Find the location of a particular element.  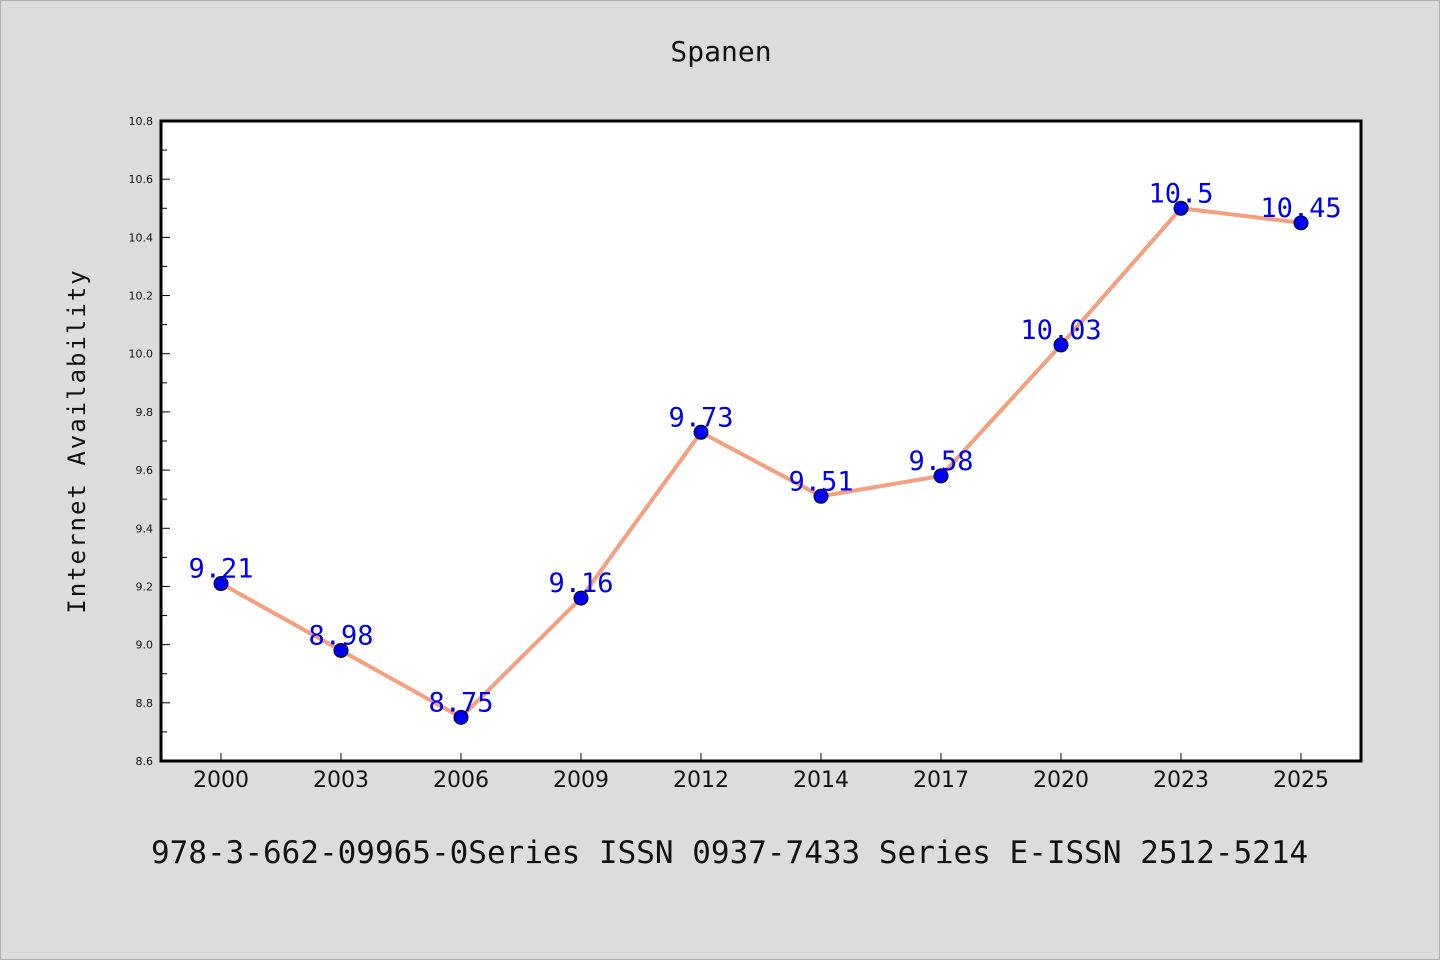

y-tick-label: 9.0 is located at coordinates (145, 645).